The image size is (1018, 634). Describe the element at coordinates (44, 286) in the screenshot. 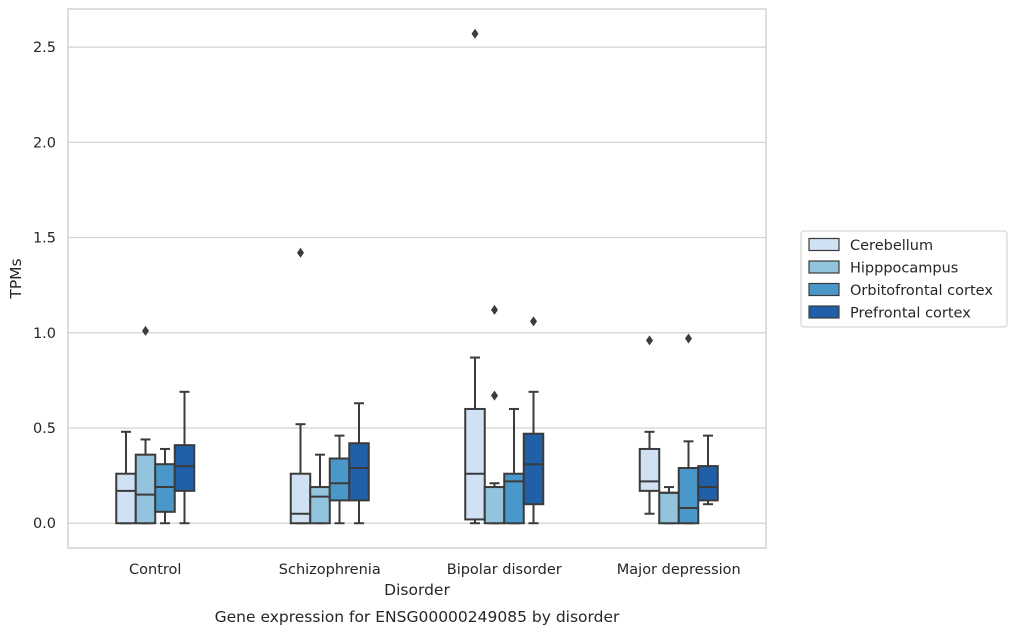

I see `y-tick-labels: 0.0 0.5 1.0 1.5 2.0 2.5` at that location.